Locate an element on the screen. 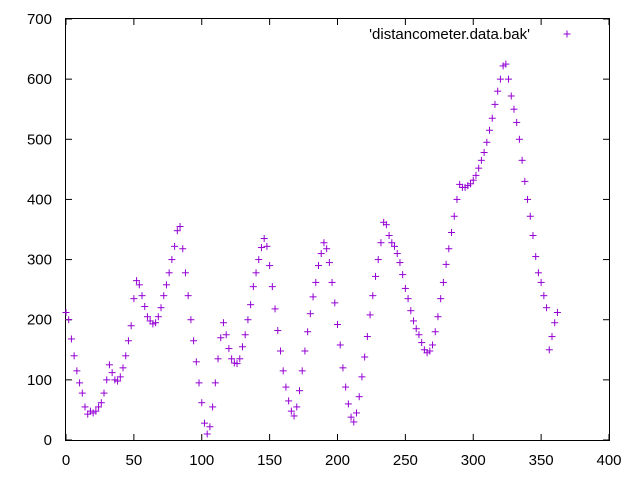 This screenshot has width=640, height=480. y-tick-label: 100 is located at coordinates (39, 380).